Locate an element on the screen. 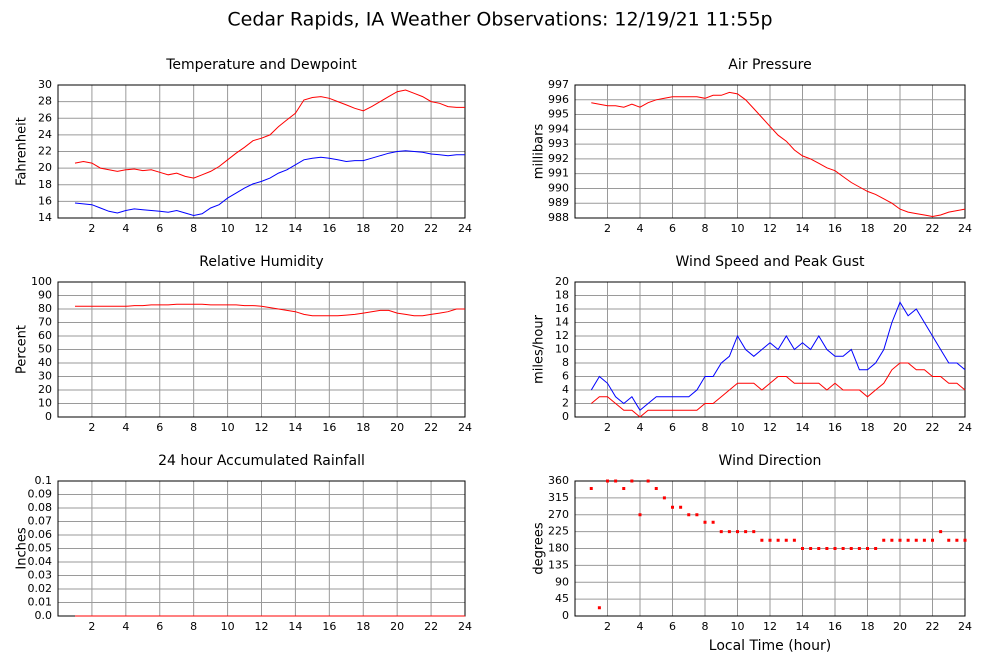 The width and height of the screenshot is (1000, 660). y-tick-label: 45 is located at coordinates (562, 598).